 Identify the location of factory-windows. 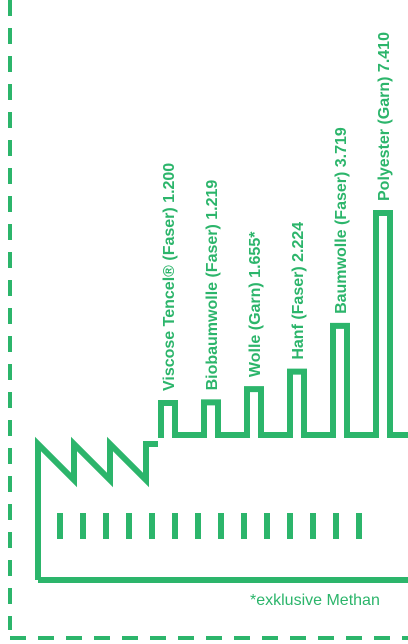
(209, 526).